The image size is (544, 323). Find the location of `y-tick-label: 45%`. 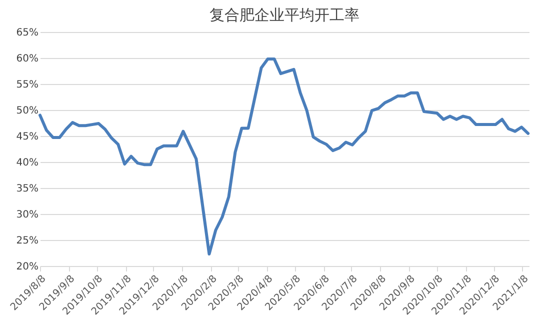

y-tick-label: 45% is located at coordinates (27, 137).